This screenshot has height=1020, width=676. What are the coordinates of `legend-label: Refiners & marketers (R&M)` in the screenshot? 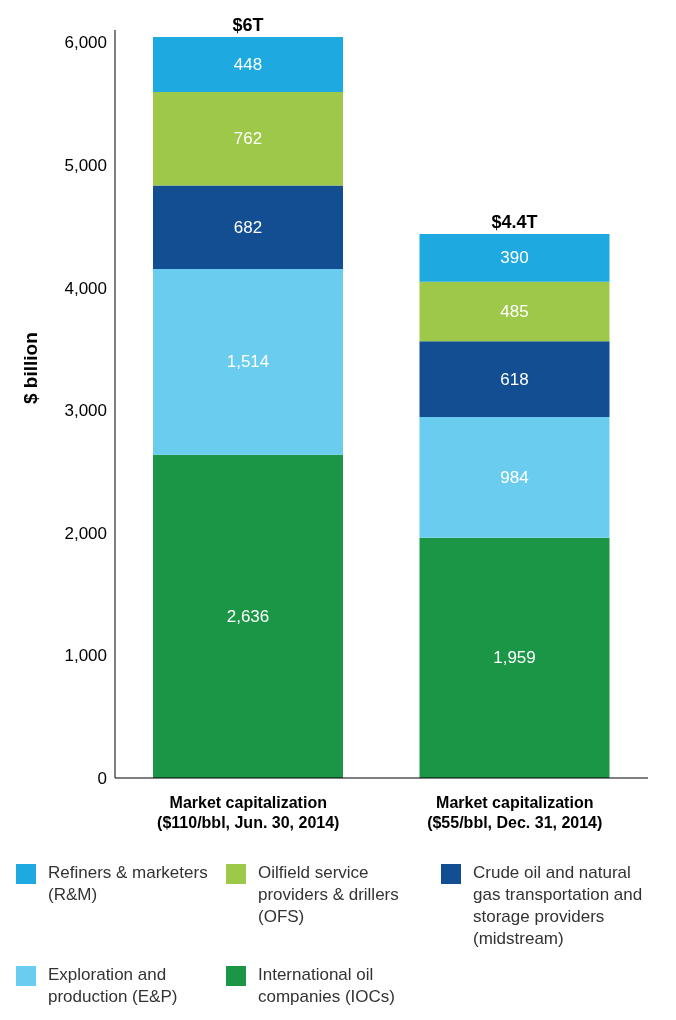 It's located at (128, 884).